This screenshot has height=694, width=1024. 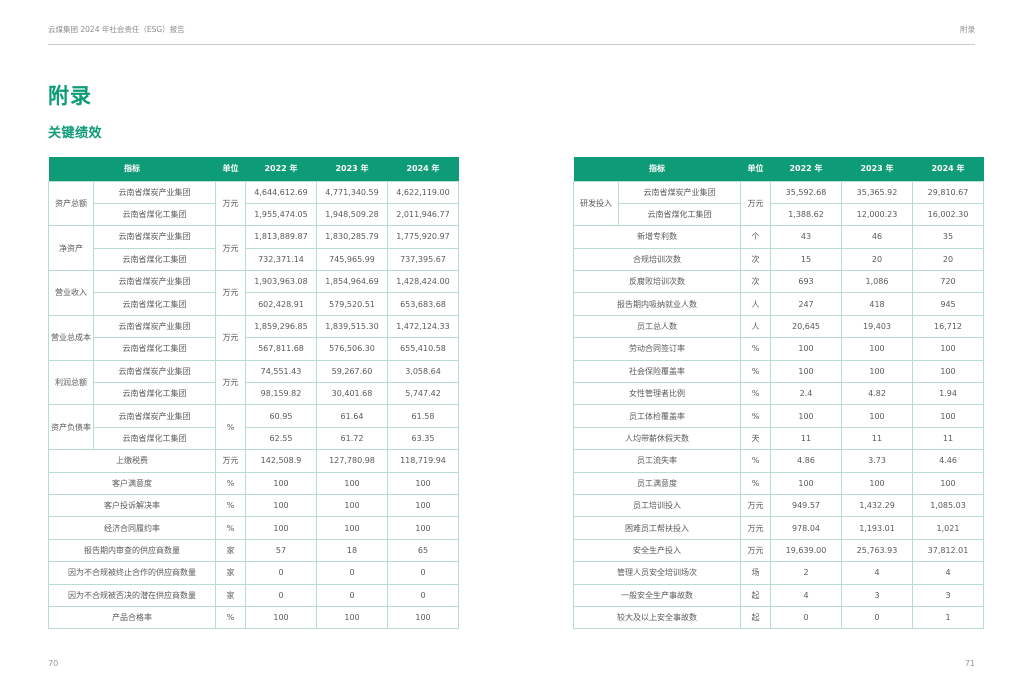 I want to click on value-cell: 16,002.30, so click(x=948, y=214).